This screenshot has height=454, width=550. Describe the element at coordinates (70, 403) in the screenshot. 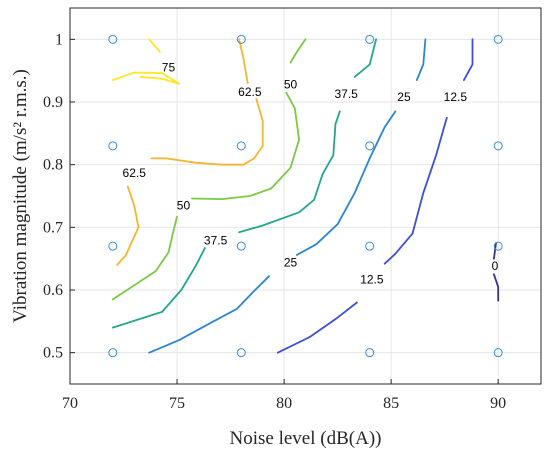

I see `x-tick-label: 70` at that location.